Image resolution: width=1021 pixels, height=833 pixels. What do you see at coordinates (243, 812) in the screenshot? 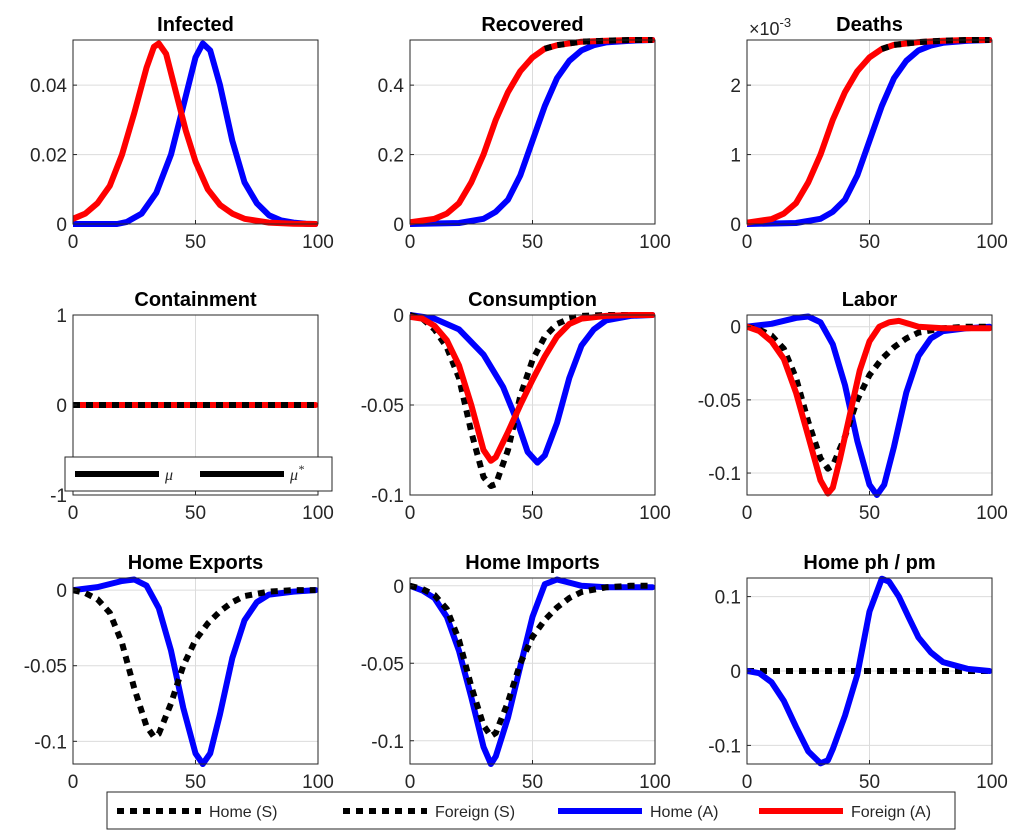
I see `legend-label: Home (S)` at bounding box center [243, 812].